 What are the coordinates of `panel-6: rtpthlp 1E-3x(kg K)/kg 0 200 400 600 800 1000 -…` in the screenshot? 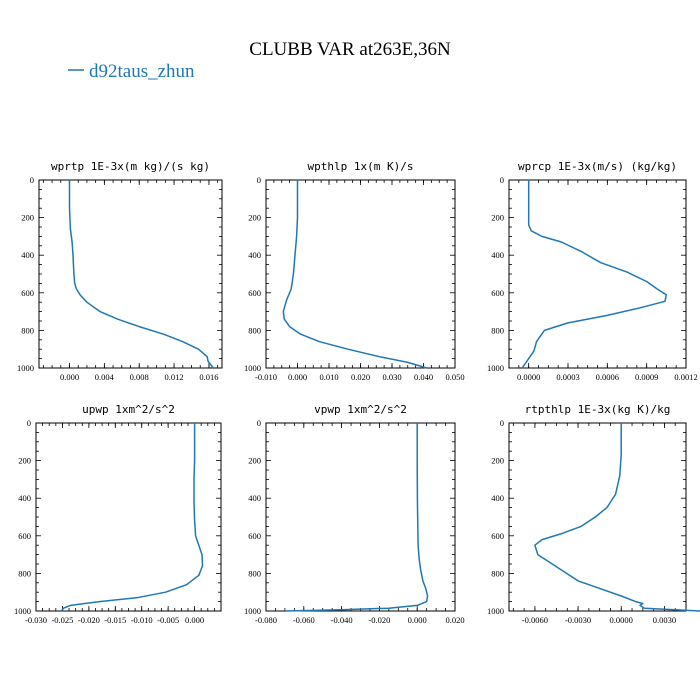 It's located at (593, 514).